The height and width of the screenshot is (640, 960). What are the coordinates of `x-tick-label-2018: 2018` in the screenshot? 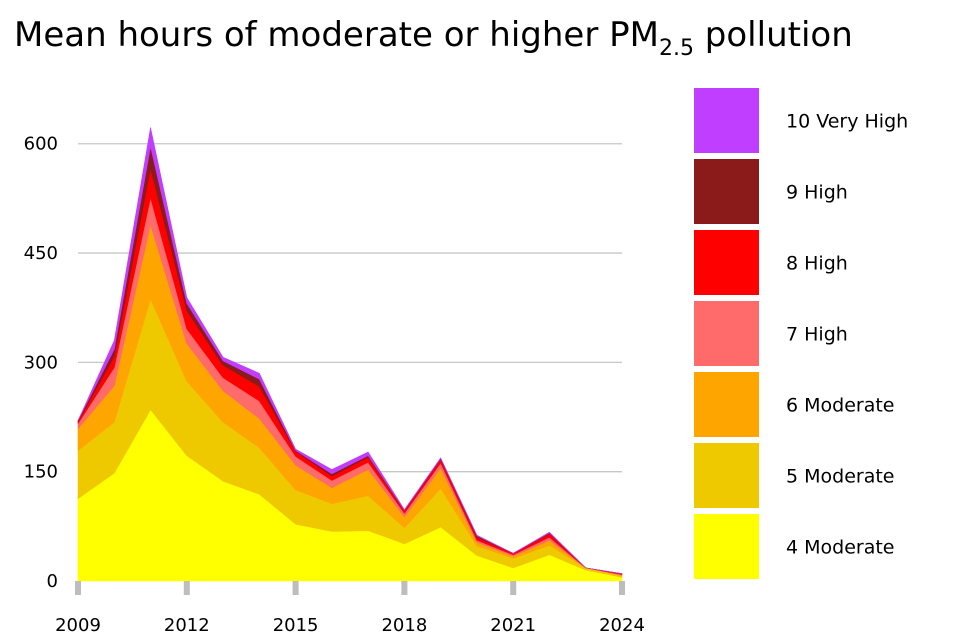 It's located at (404, 625).